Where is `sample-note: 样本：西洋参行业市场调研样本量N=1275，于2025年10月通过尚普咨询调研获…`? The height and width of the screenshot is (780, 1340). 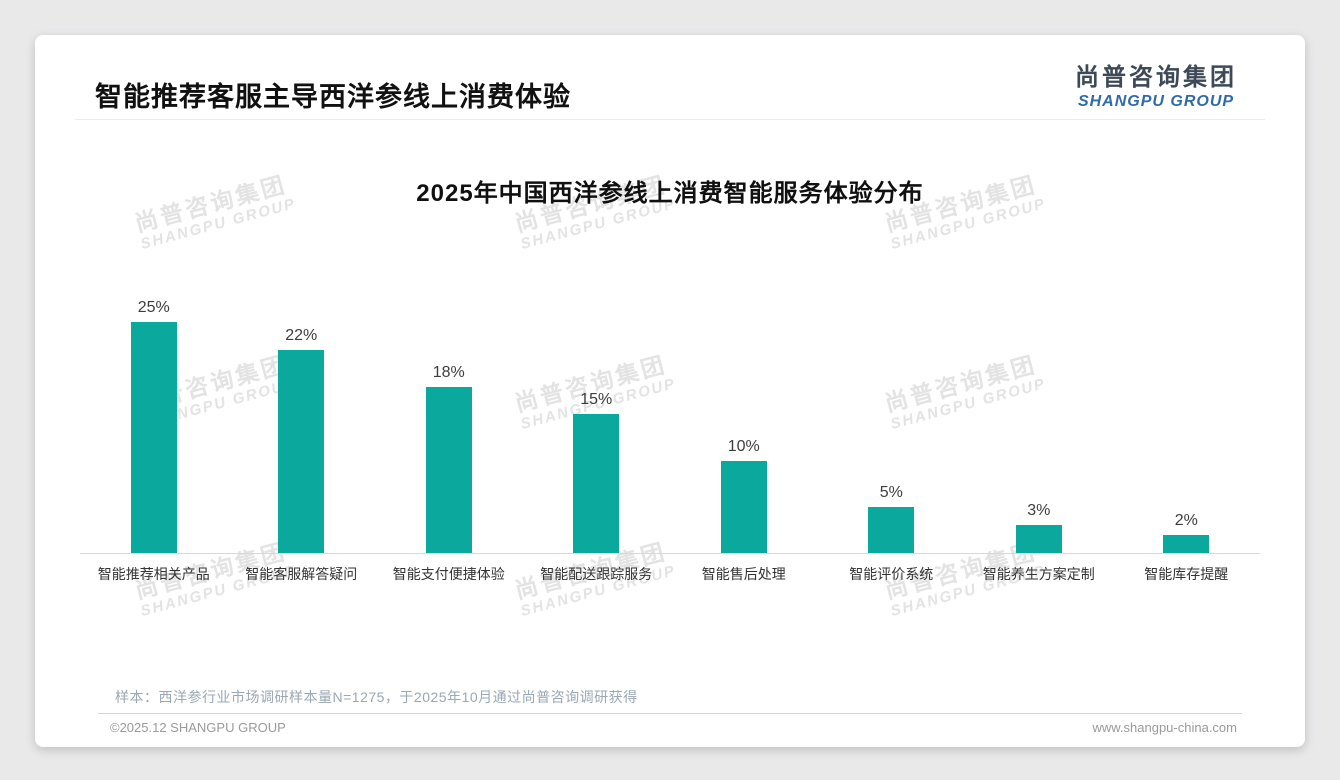 sample-note: 样本：西洋参行业市场调研样本量N=1275，于2025年10月通过尚普咨询调研获… is located at coordinates (376, 697).